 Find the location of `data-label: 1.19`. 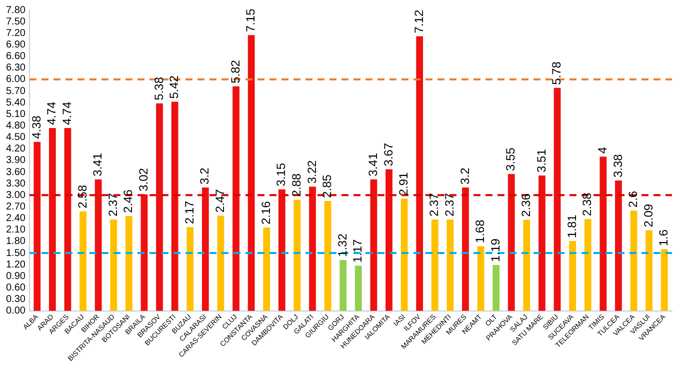

data-label: 1.19 is located at coordinates (495, 250).